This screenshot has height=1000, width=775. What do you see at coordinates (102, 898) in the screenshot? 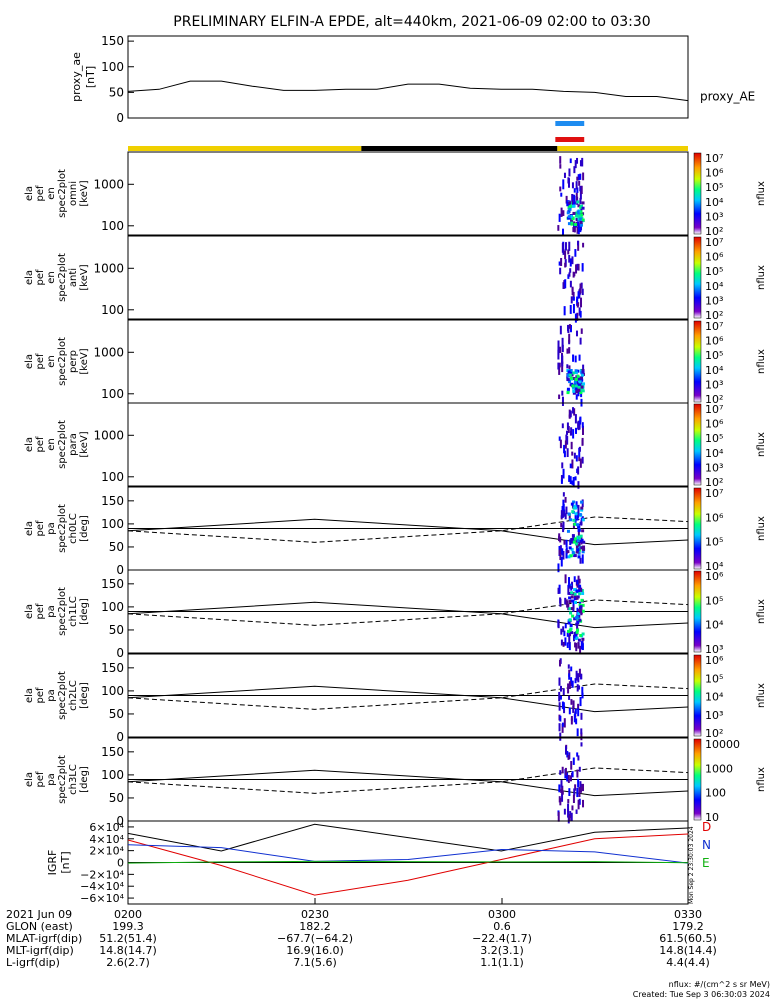
I see `igrf-ytick-label: −6×10⁴` at bounding box center [102, 898].